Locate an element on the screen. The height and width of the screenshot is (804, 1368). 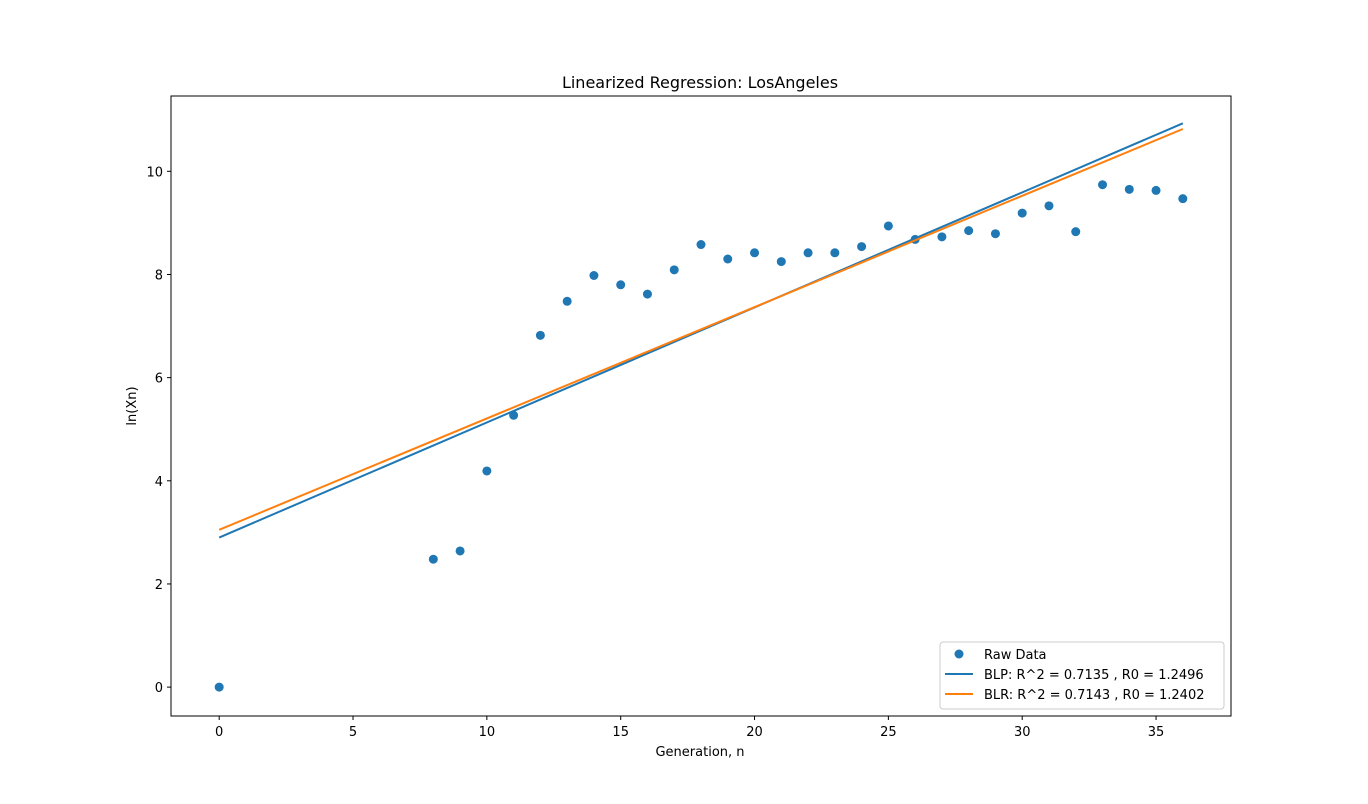
chart-title: Linearized Regression: LosAngeles is located at coordinates (700, 82).